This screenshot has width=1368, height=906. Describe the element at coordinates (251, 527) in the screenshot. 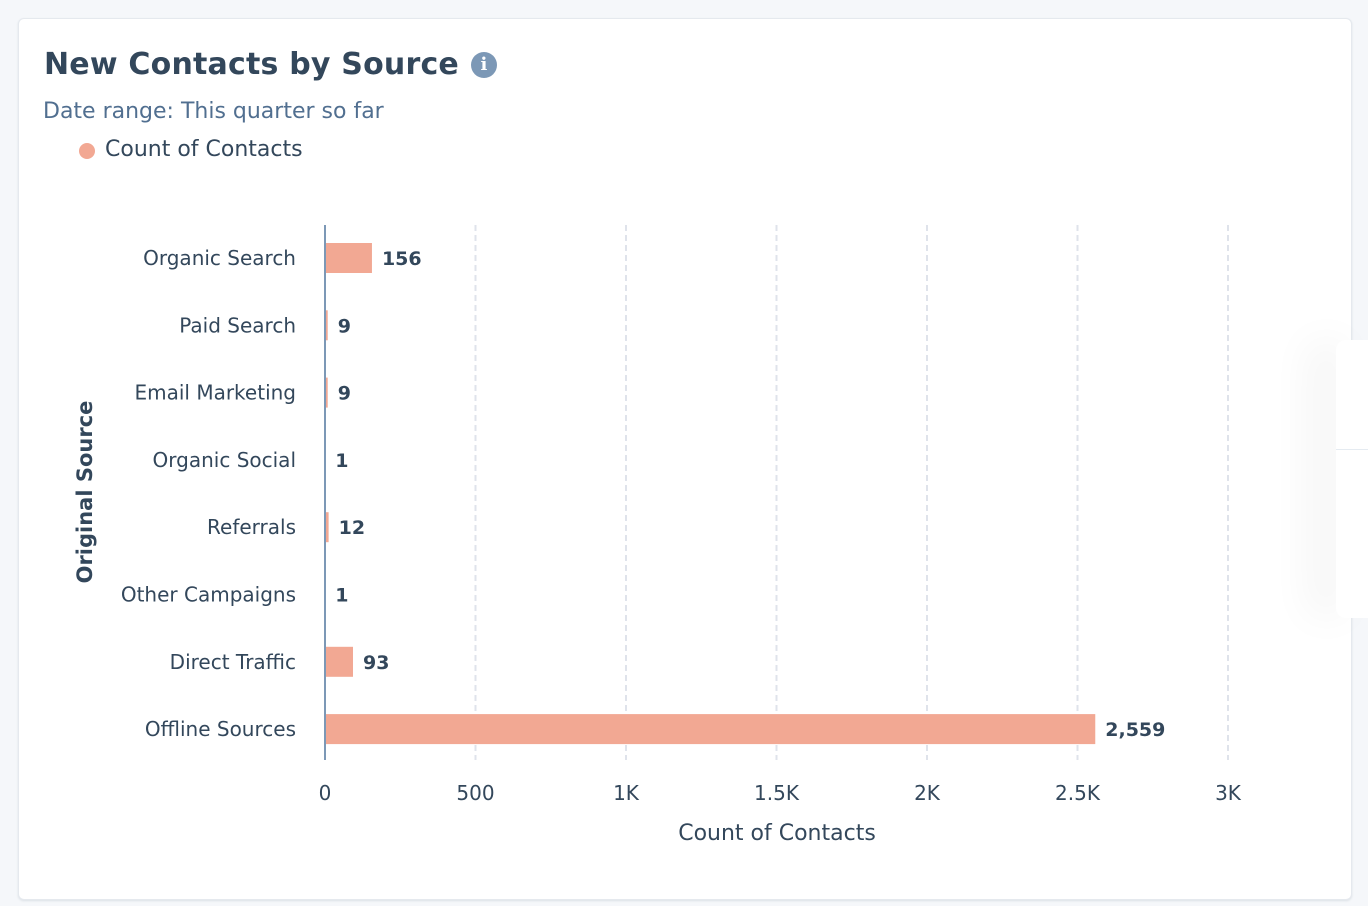

I see `category-label: Referrals` at that location.